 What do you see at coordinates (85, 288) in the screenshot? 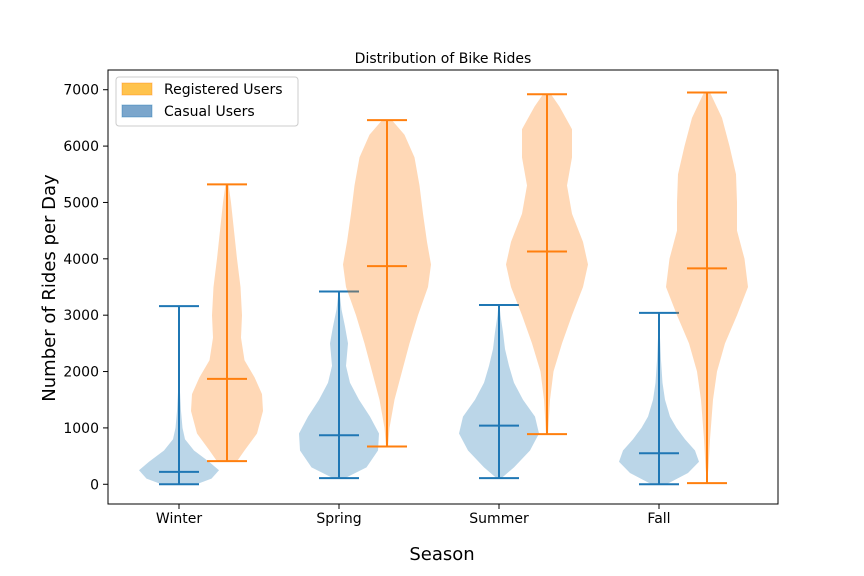
I see `y-axis: 0 1000 2000 3000 4000 5000 6000 7000` at bounding box center [85, 288].